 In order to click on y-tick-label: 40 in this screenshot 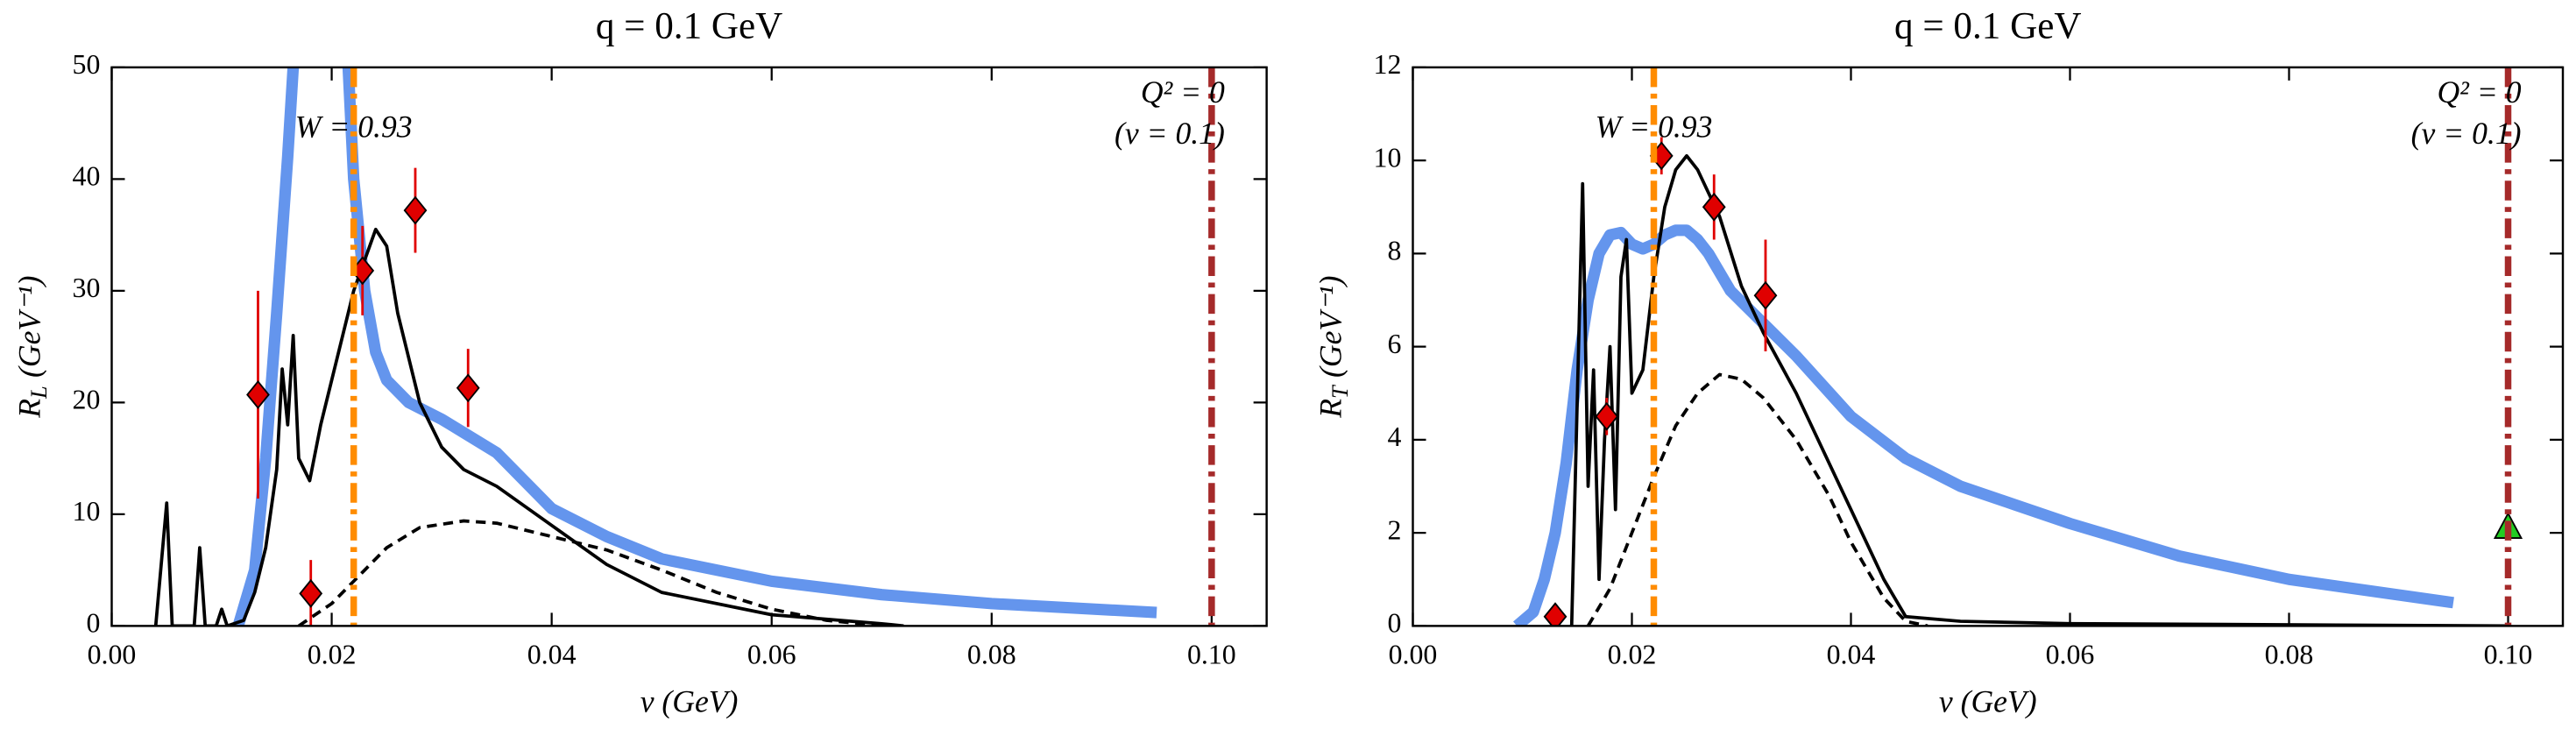, I will do `click(87, 176)`.